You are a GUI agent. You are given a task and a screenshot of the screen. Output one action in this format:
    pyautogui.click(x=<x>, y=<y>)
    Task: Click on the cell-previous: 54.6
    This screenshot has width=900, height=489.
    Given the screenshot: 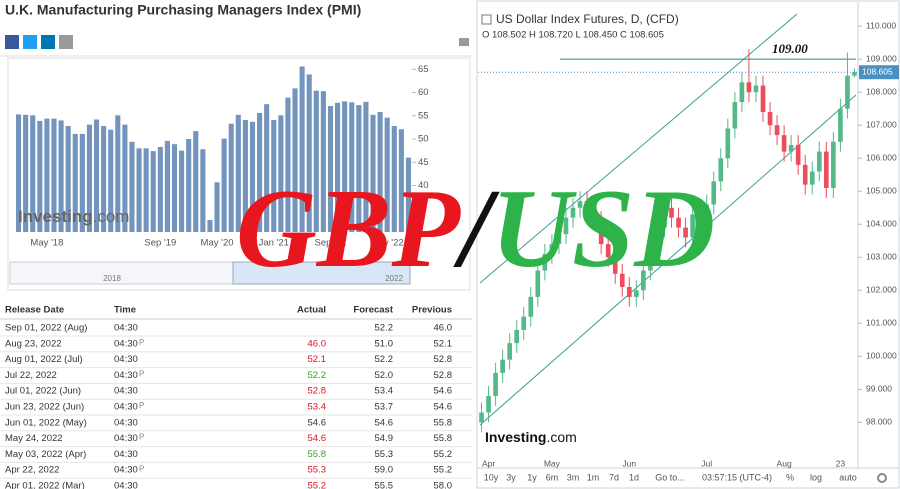 What is the action you would take?
    pyautogui.click(x=443, y=391)
    